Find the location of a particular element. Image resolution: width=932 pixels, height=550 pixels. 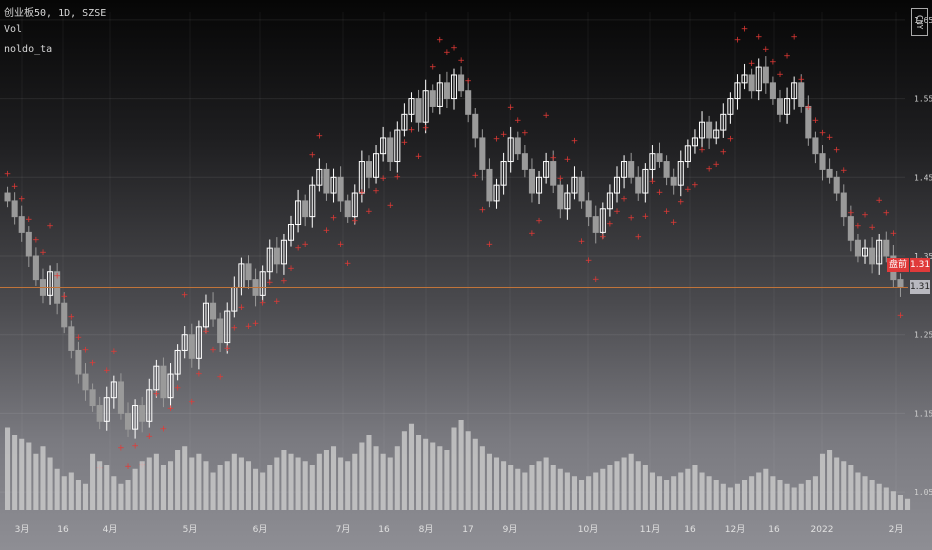

sar-indicator-label: noldo_ta is located at coordinates (28, 49).